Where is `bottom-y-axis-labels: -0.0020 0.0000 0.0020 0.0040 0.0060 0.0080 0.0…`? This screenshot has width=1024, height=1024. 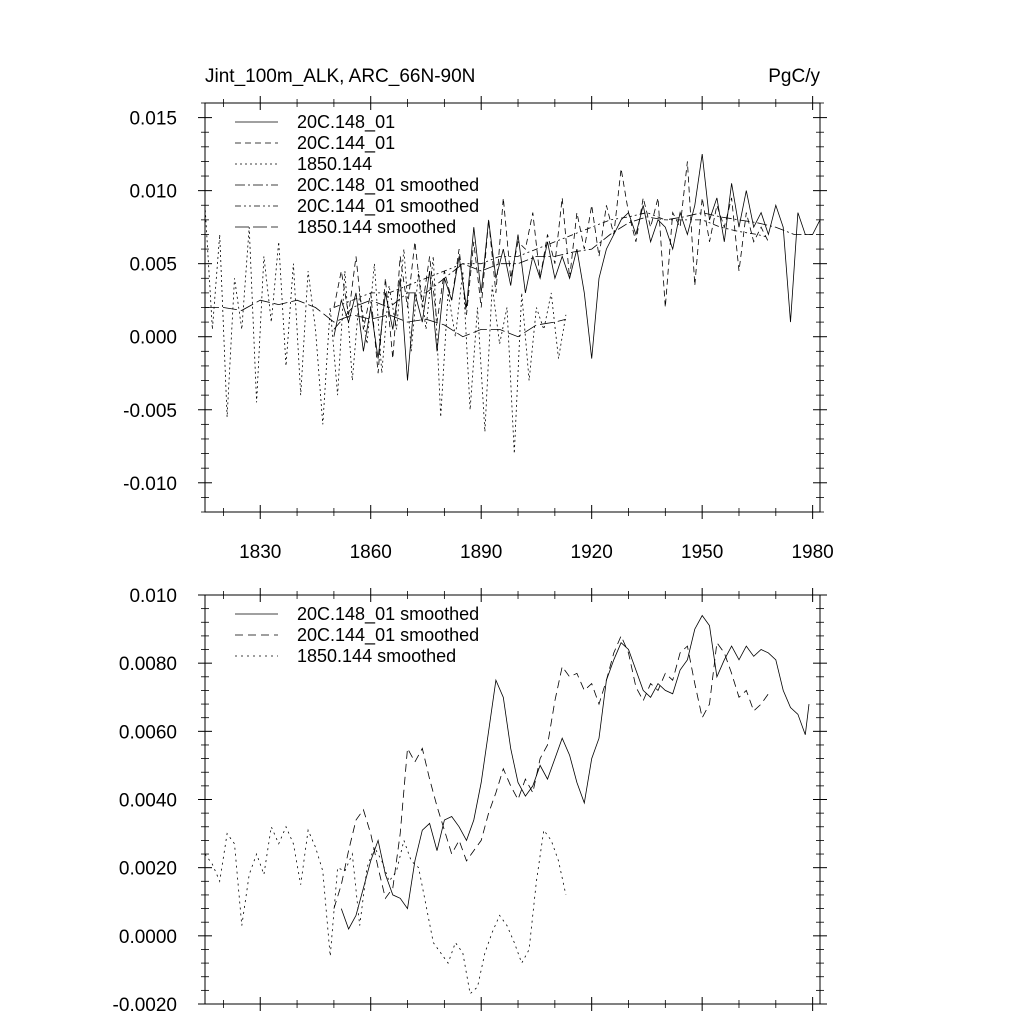 bottom-y-axis-labels: -0.0020 0.0000 0.0020 0.0040 0.0060 0.0080 0.0… is located at coordinates (145, 801).